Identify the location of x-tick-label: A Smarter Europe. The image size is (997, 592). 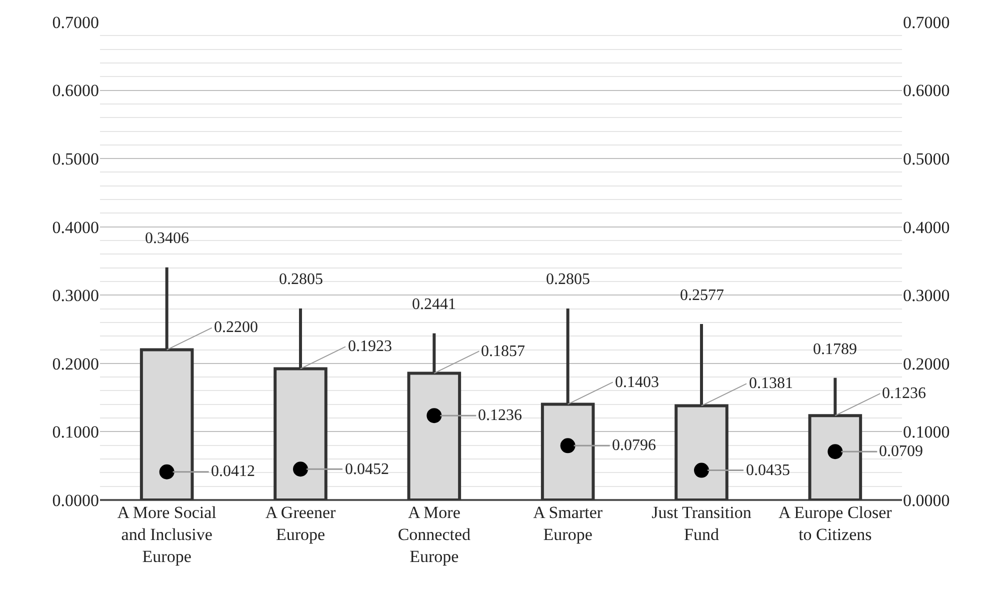
(568, 523).